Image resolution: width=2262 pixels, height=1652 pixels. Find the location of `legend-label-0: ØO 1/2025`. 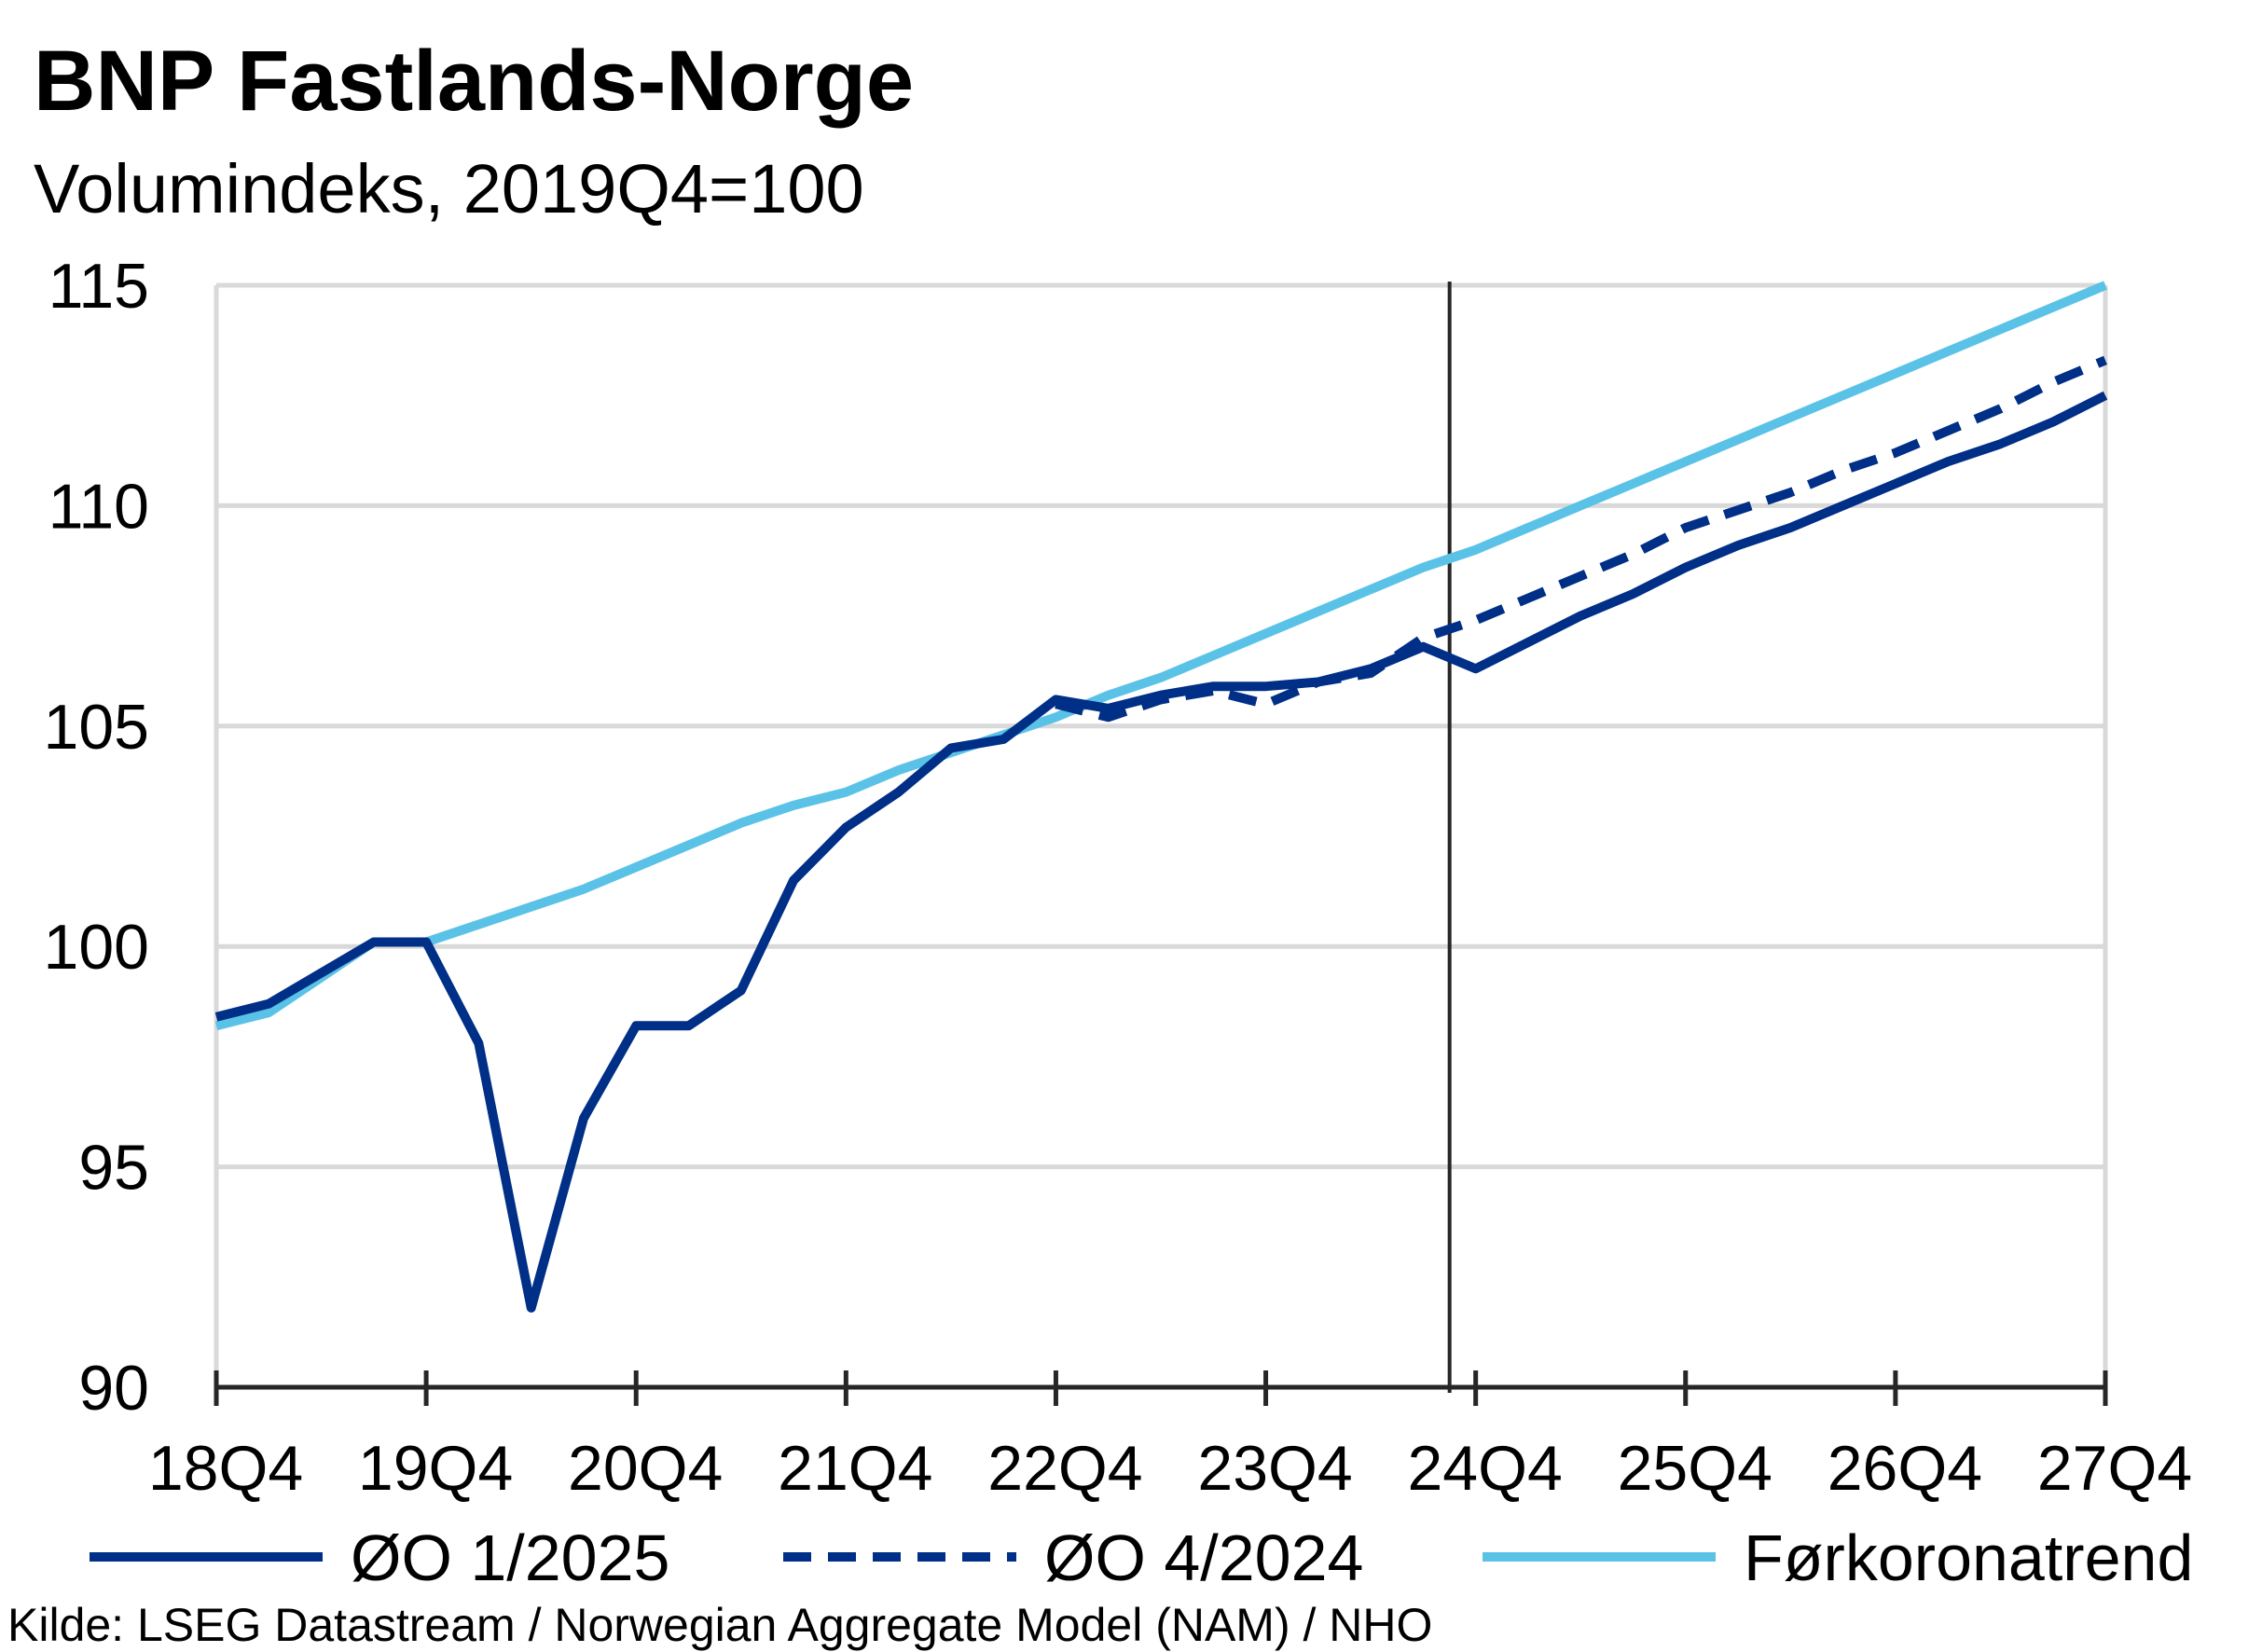

legend-label-0: ØO 1/2025 is located at coordinates (510, 1558).